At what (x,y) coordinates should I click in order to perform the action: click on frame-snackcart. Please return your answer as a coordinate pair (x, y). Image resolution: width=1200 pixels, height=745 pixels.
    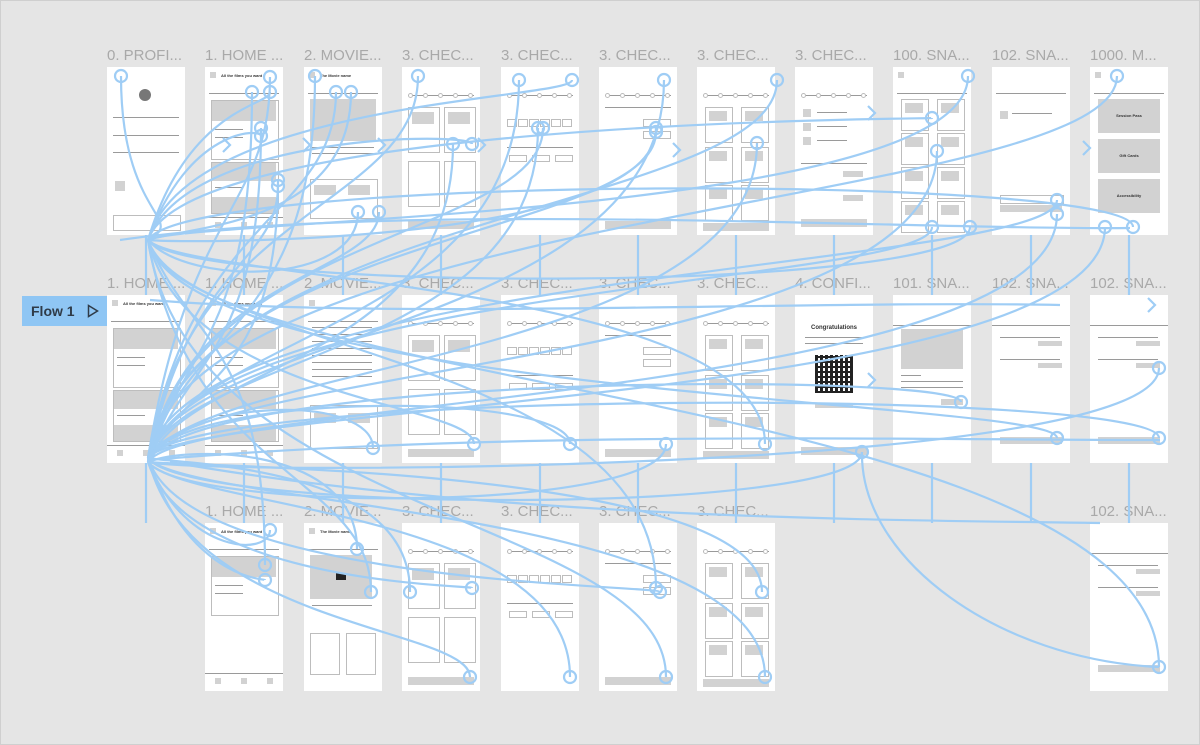
    Looking at the image, I should click on (1031, 151).